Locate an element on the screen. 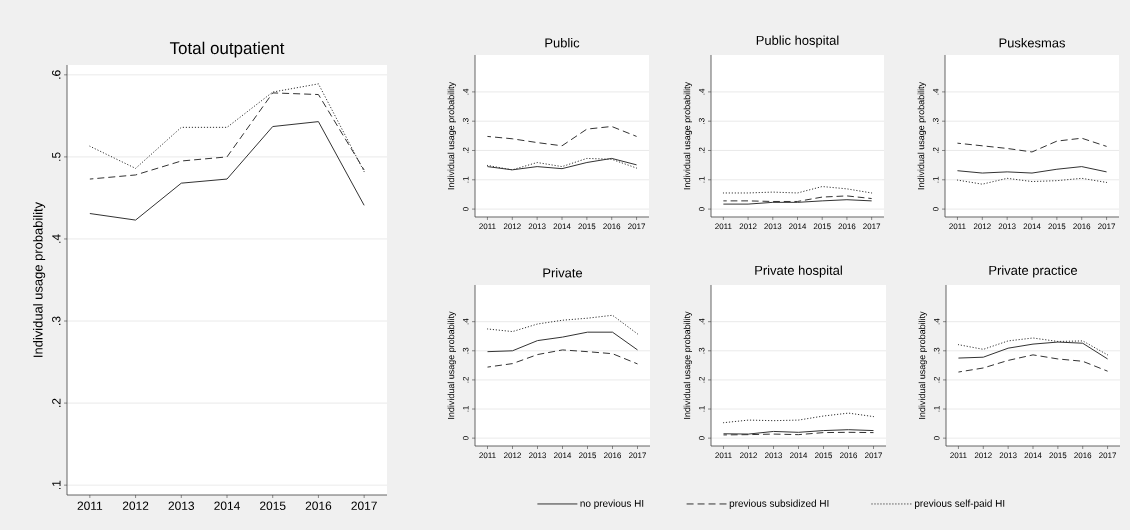 The height and width of the screenshot is (530, 1130). x-tick-label: 2012 is located at coordinates (135, 505).